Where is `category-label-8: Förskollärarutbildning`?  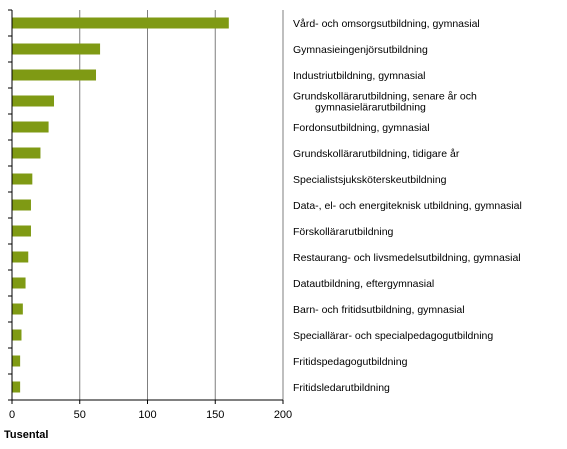
category-label-8: Förskollärarutbildning is located at coordinates (343, 232).